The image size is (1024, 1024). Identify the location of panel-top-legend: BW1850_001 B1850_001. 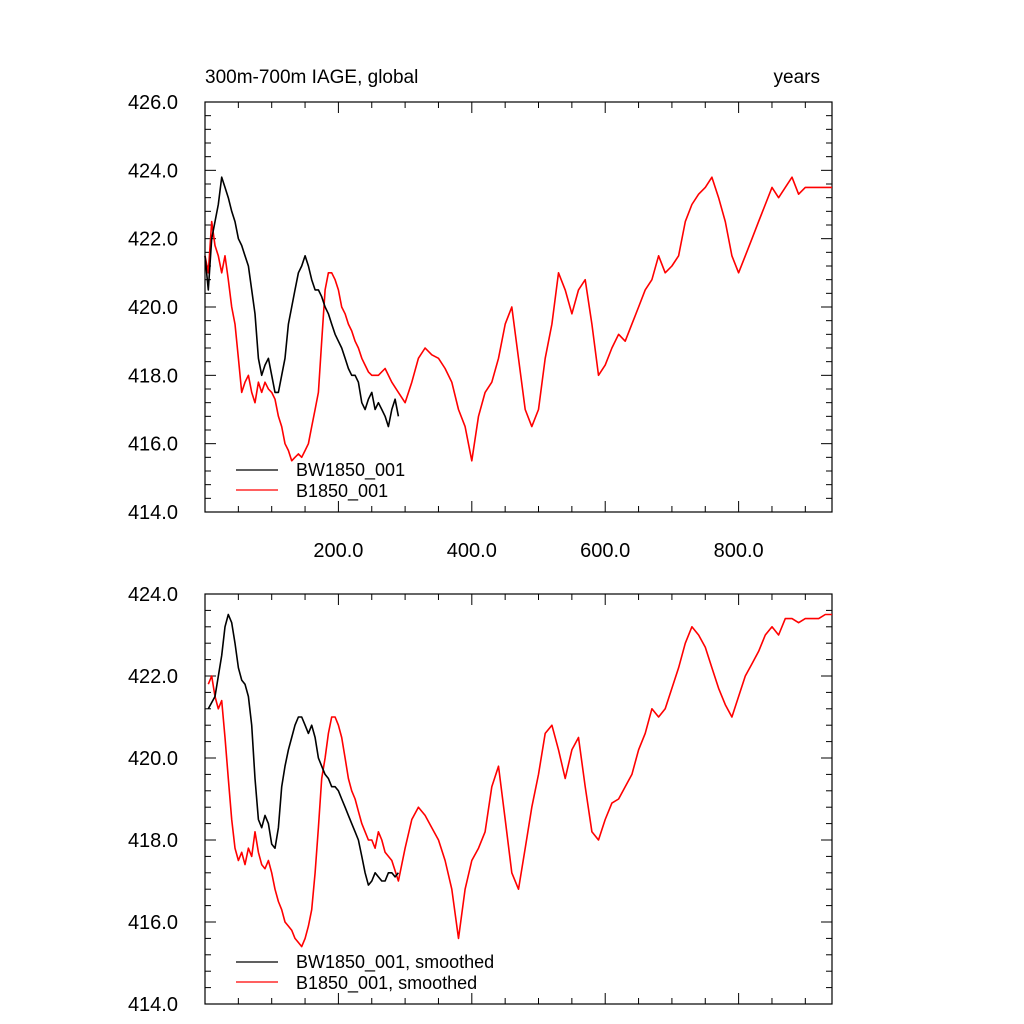
(320, 481).